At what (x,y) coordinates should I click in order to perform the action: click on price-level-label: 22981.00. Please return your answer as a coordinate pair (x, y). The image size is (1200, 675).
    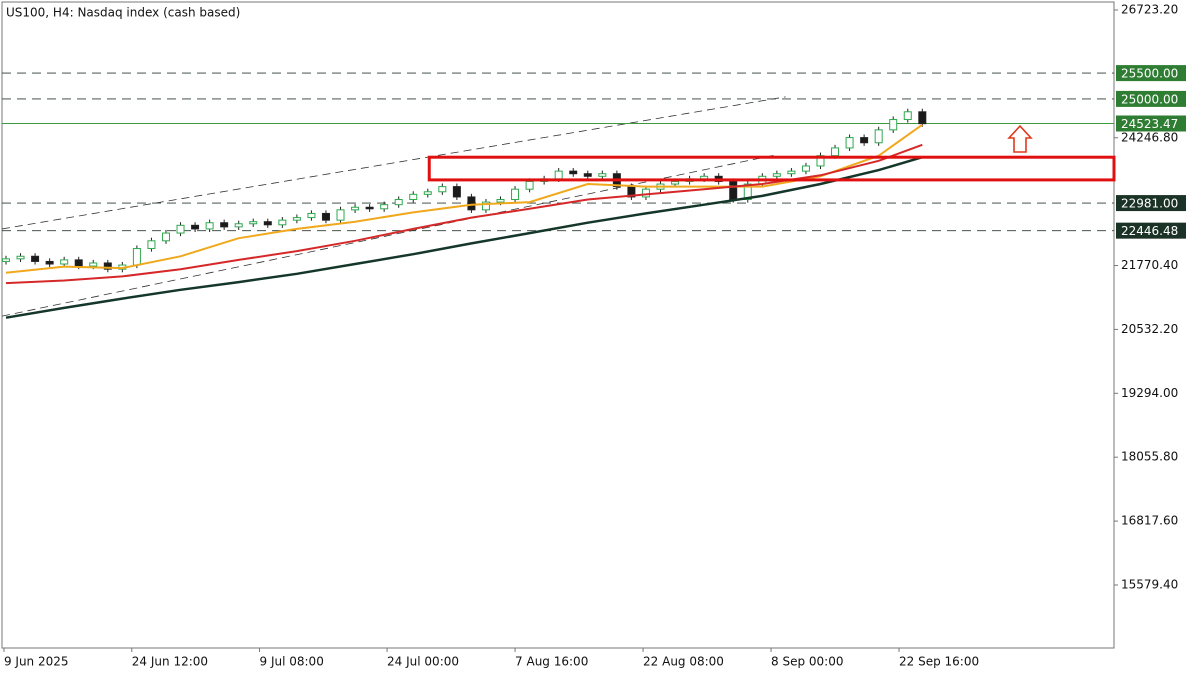
    Looking at the image, I should click on (1149, 204).